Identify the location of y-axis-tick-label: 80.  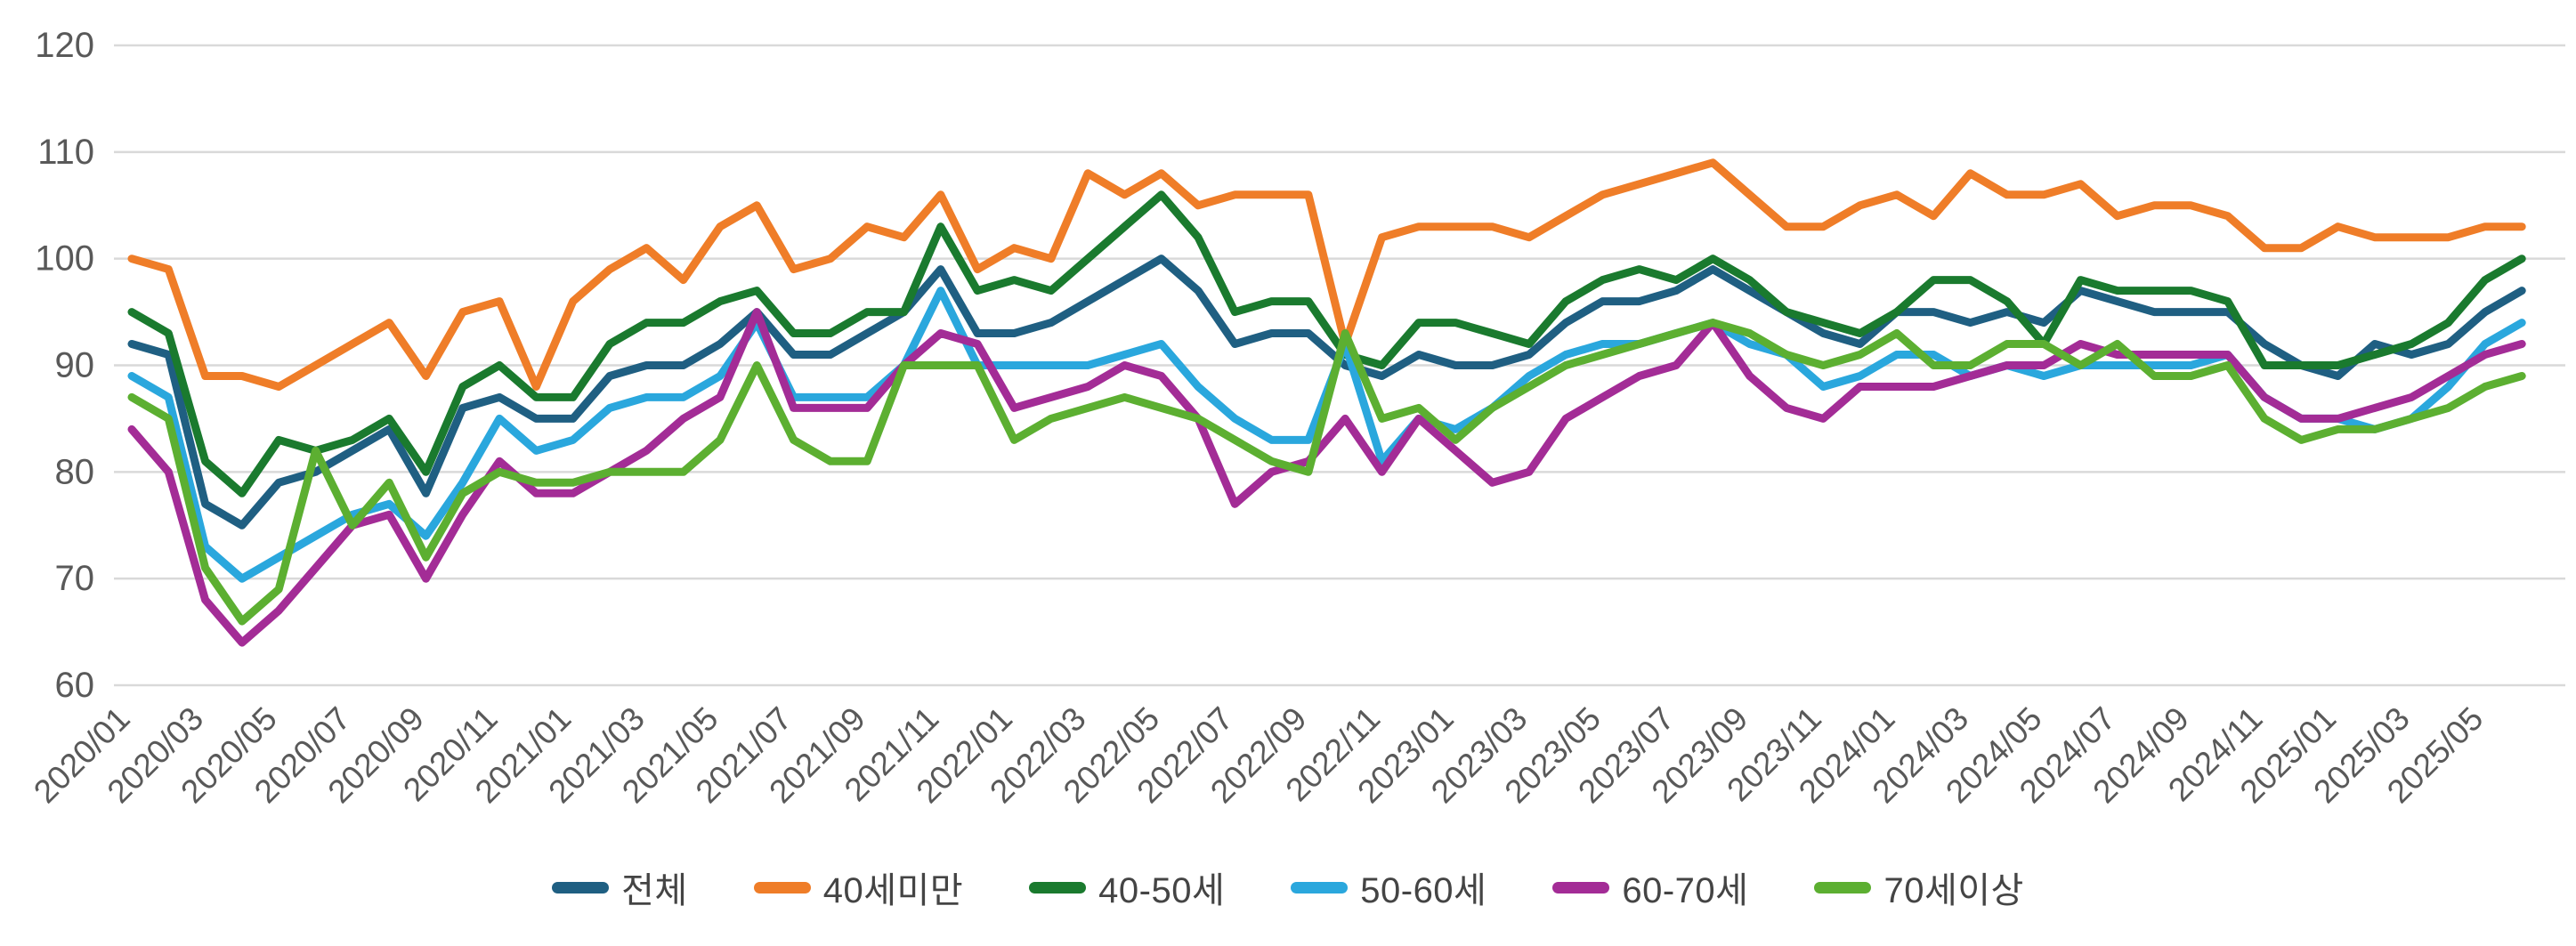
(75, 471).